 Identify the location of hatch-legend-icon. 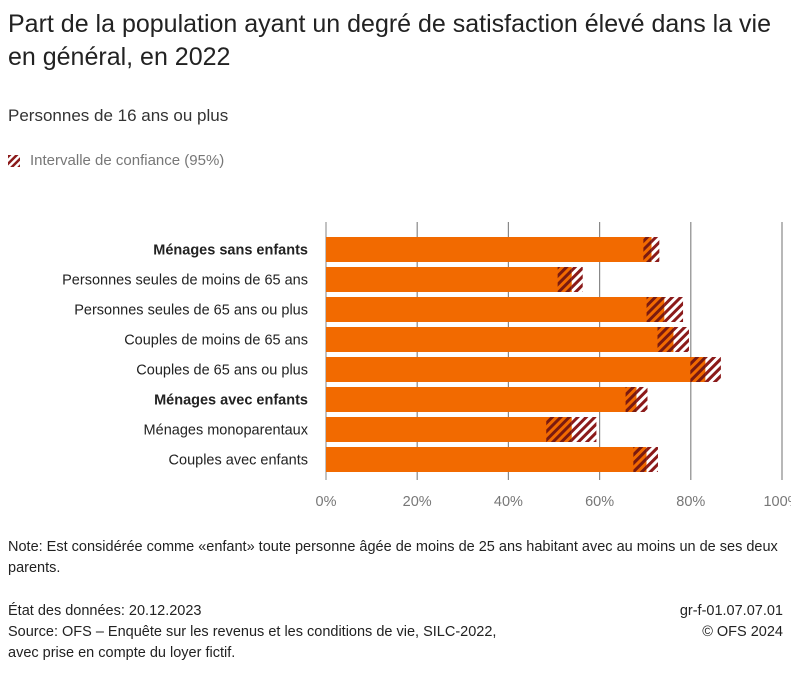
(14, 160).